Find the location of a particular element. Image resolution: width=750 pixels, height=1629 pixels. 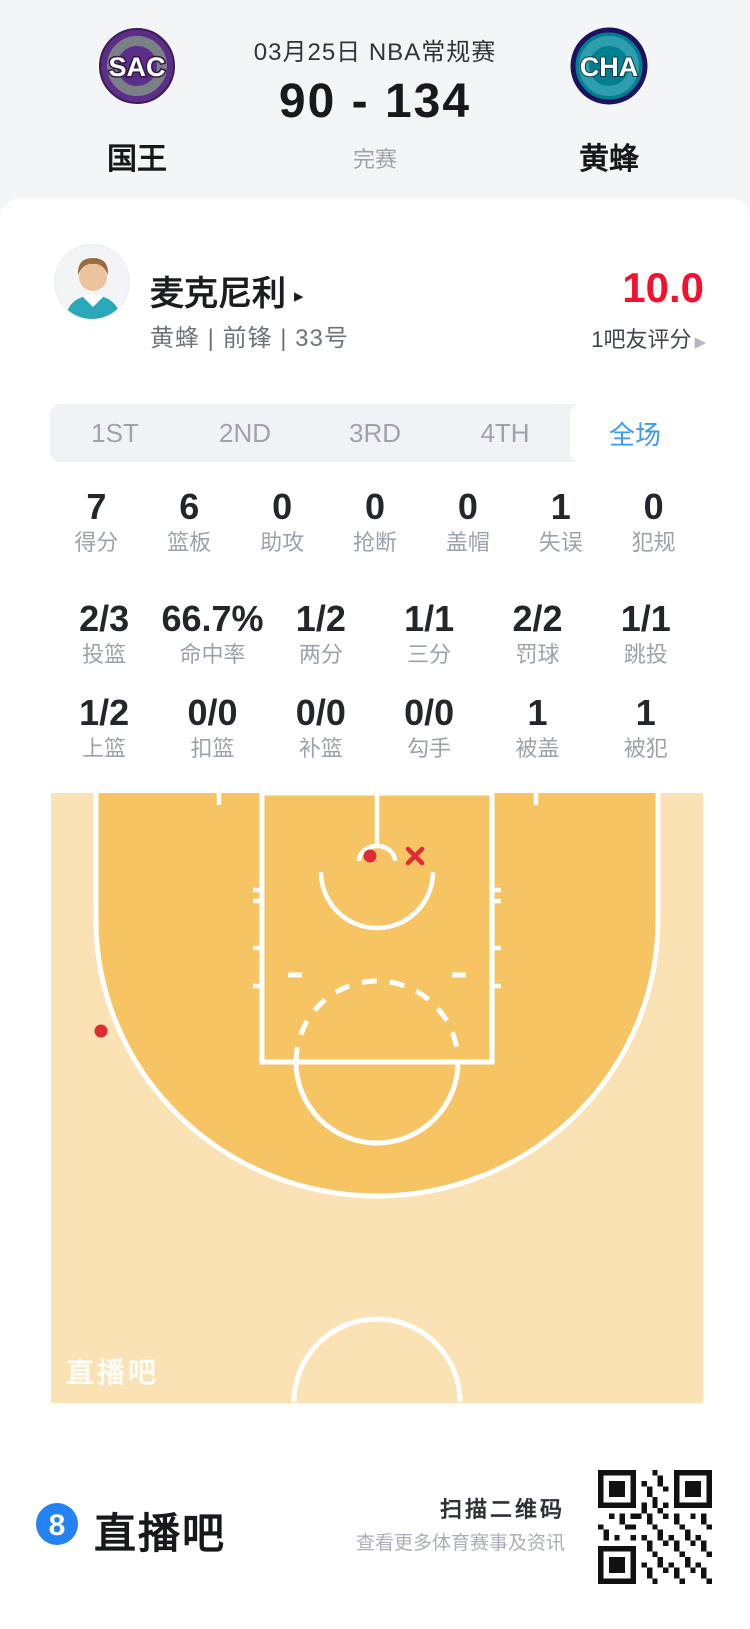

scan-title: 扫描二维码 is located at coordinates (502, 1509).